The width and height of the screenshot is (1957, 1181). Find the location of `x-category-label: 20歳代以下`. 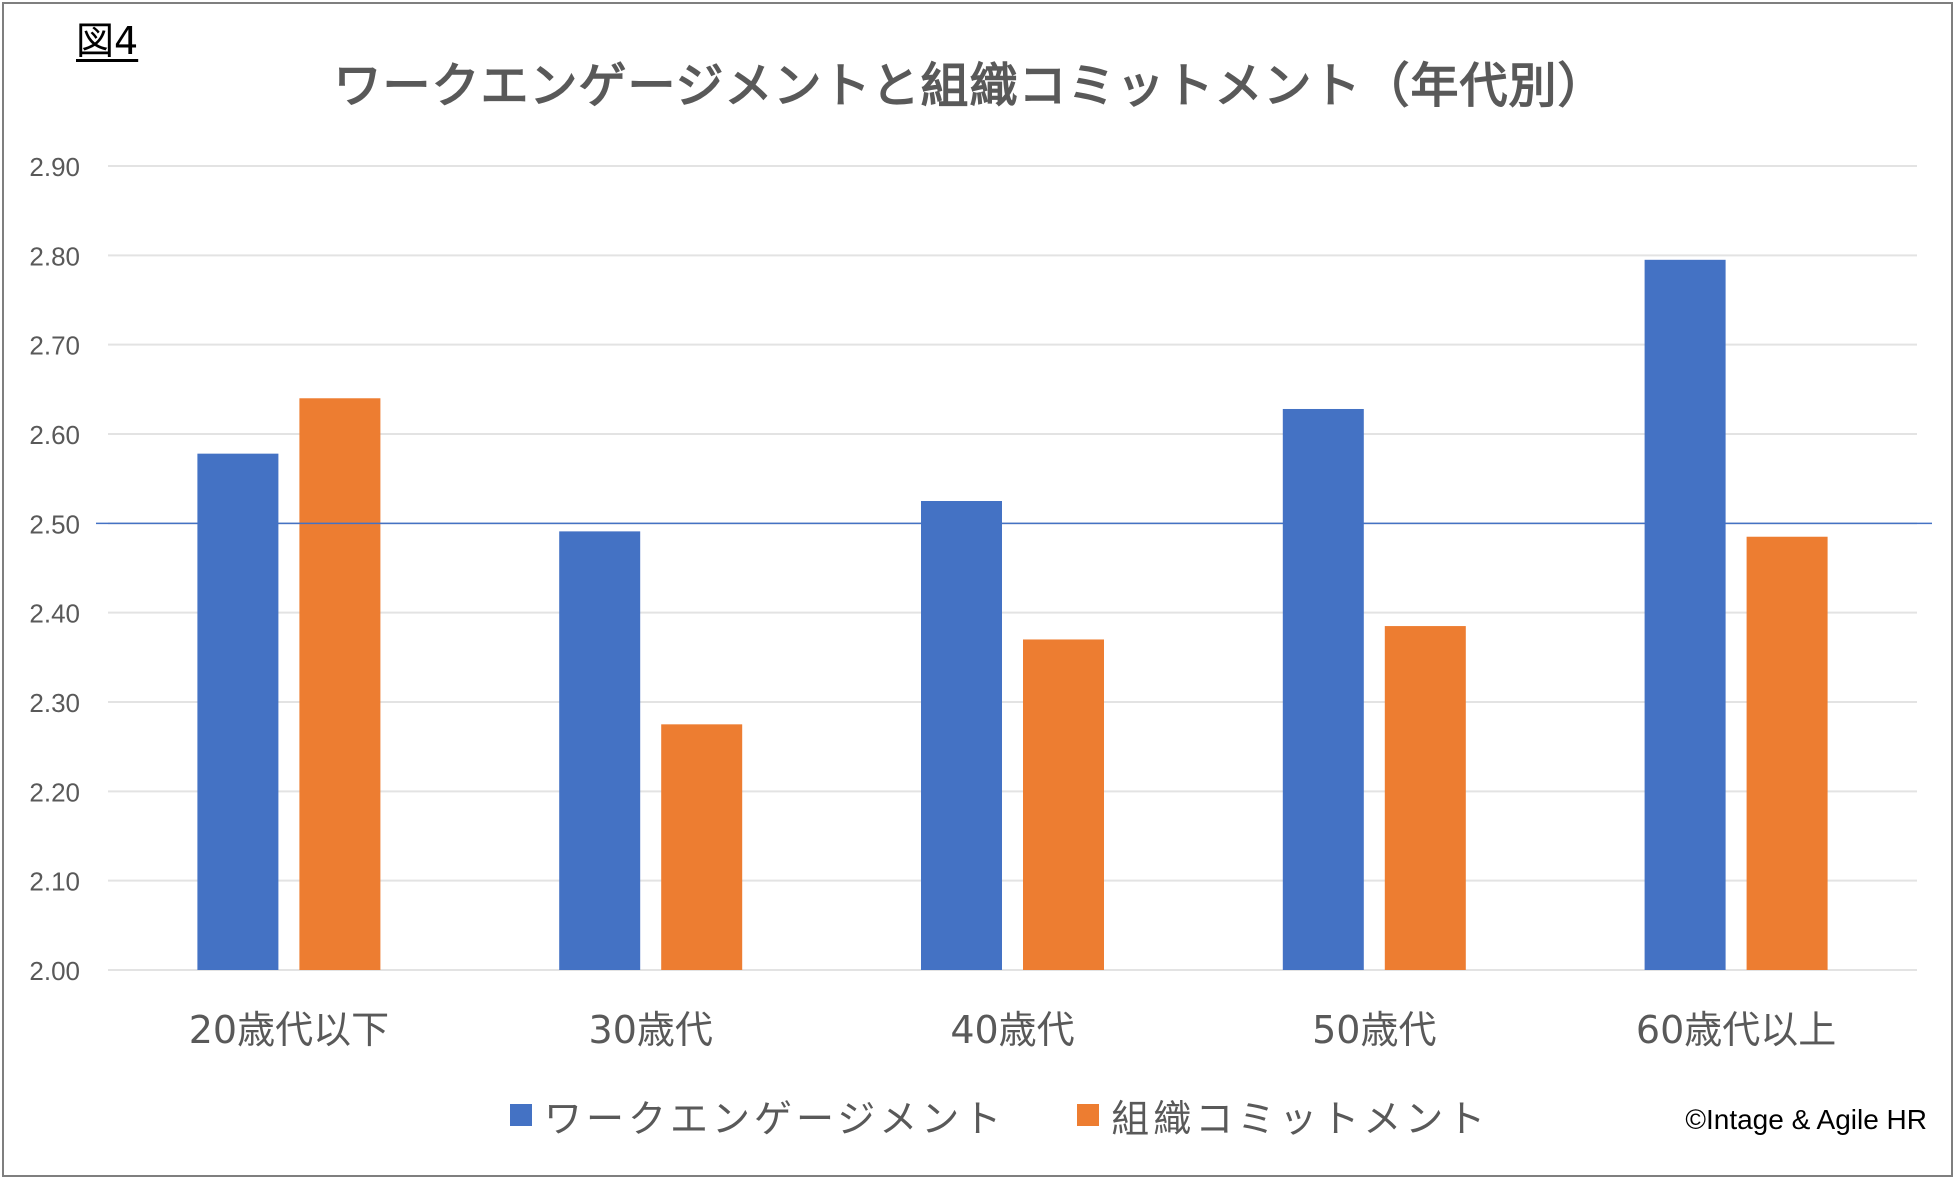

x-category-label: 20歳代以下 is located at coordinates (289, 1030).